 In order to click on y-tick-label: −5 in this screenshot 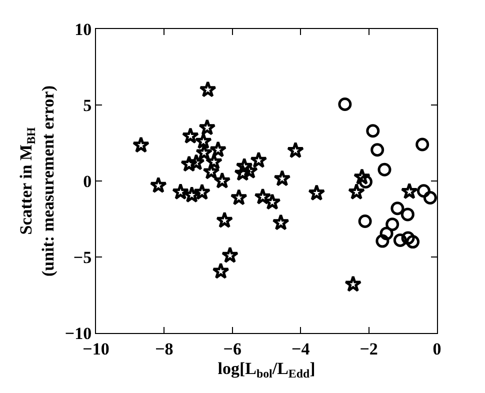, I will do `click(82, 257)`.